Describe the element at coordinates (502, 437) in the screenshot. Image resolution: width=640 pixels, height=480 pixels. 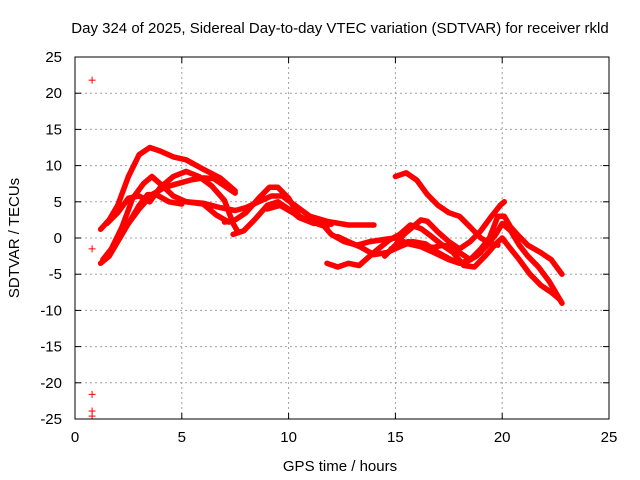
I see `x-tick-label: 20` at that location.